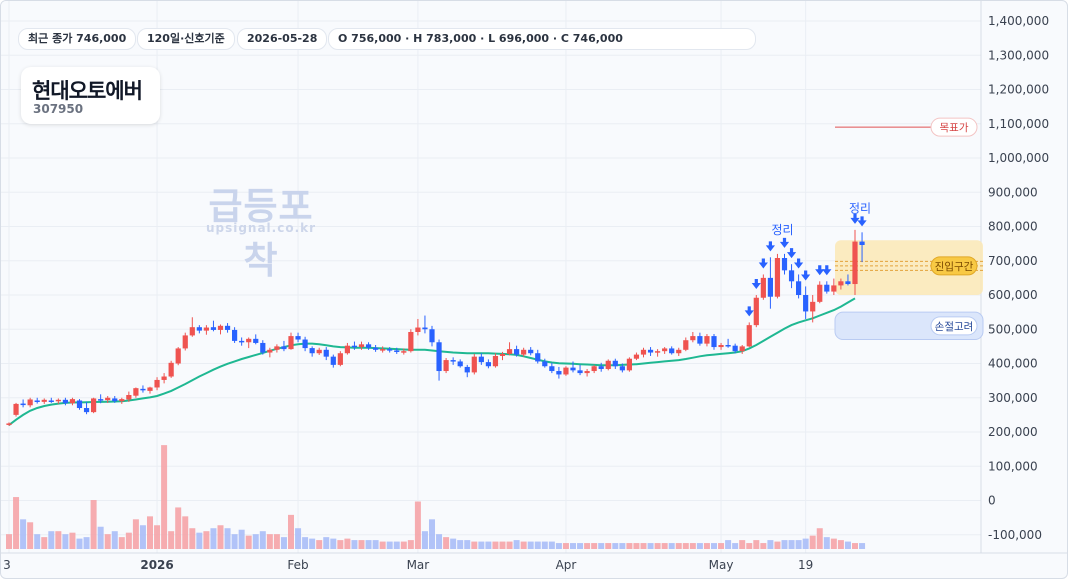  Describe the element at coordinates (1013, 329) in the screenshot. I see `y-tick-label: 500,000` at that location.